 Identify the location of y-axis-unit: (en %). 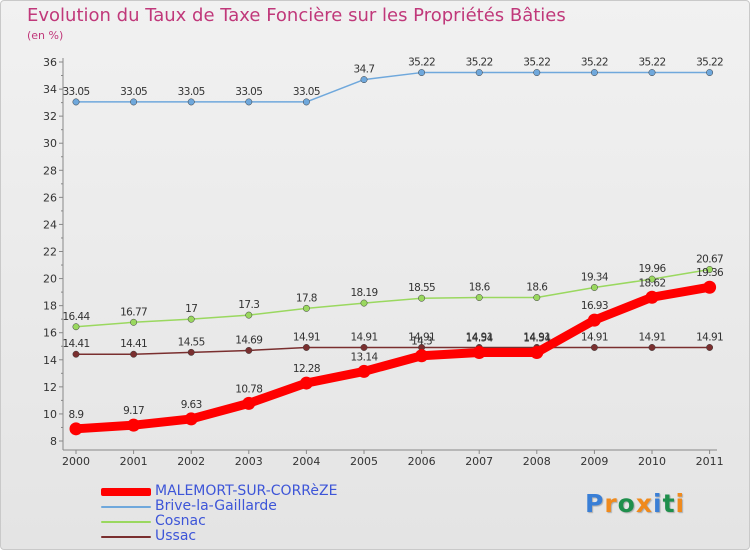
(45, 35).